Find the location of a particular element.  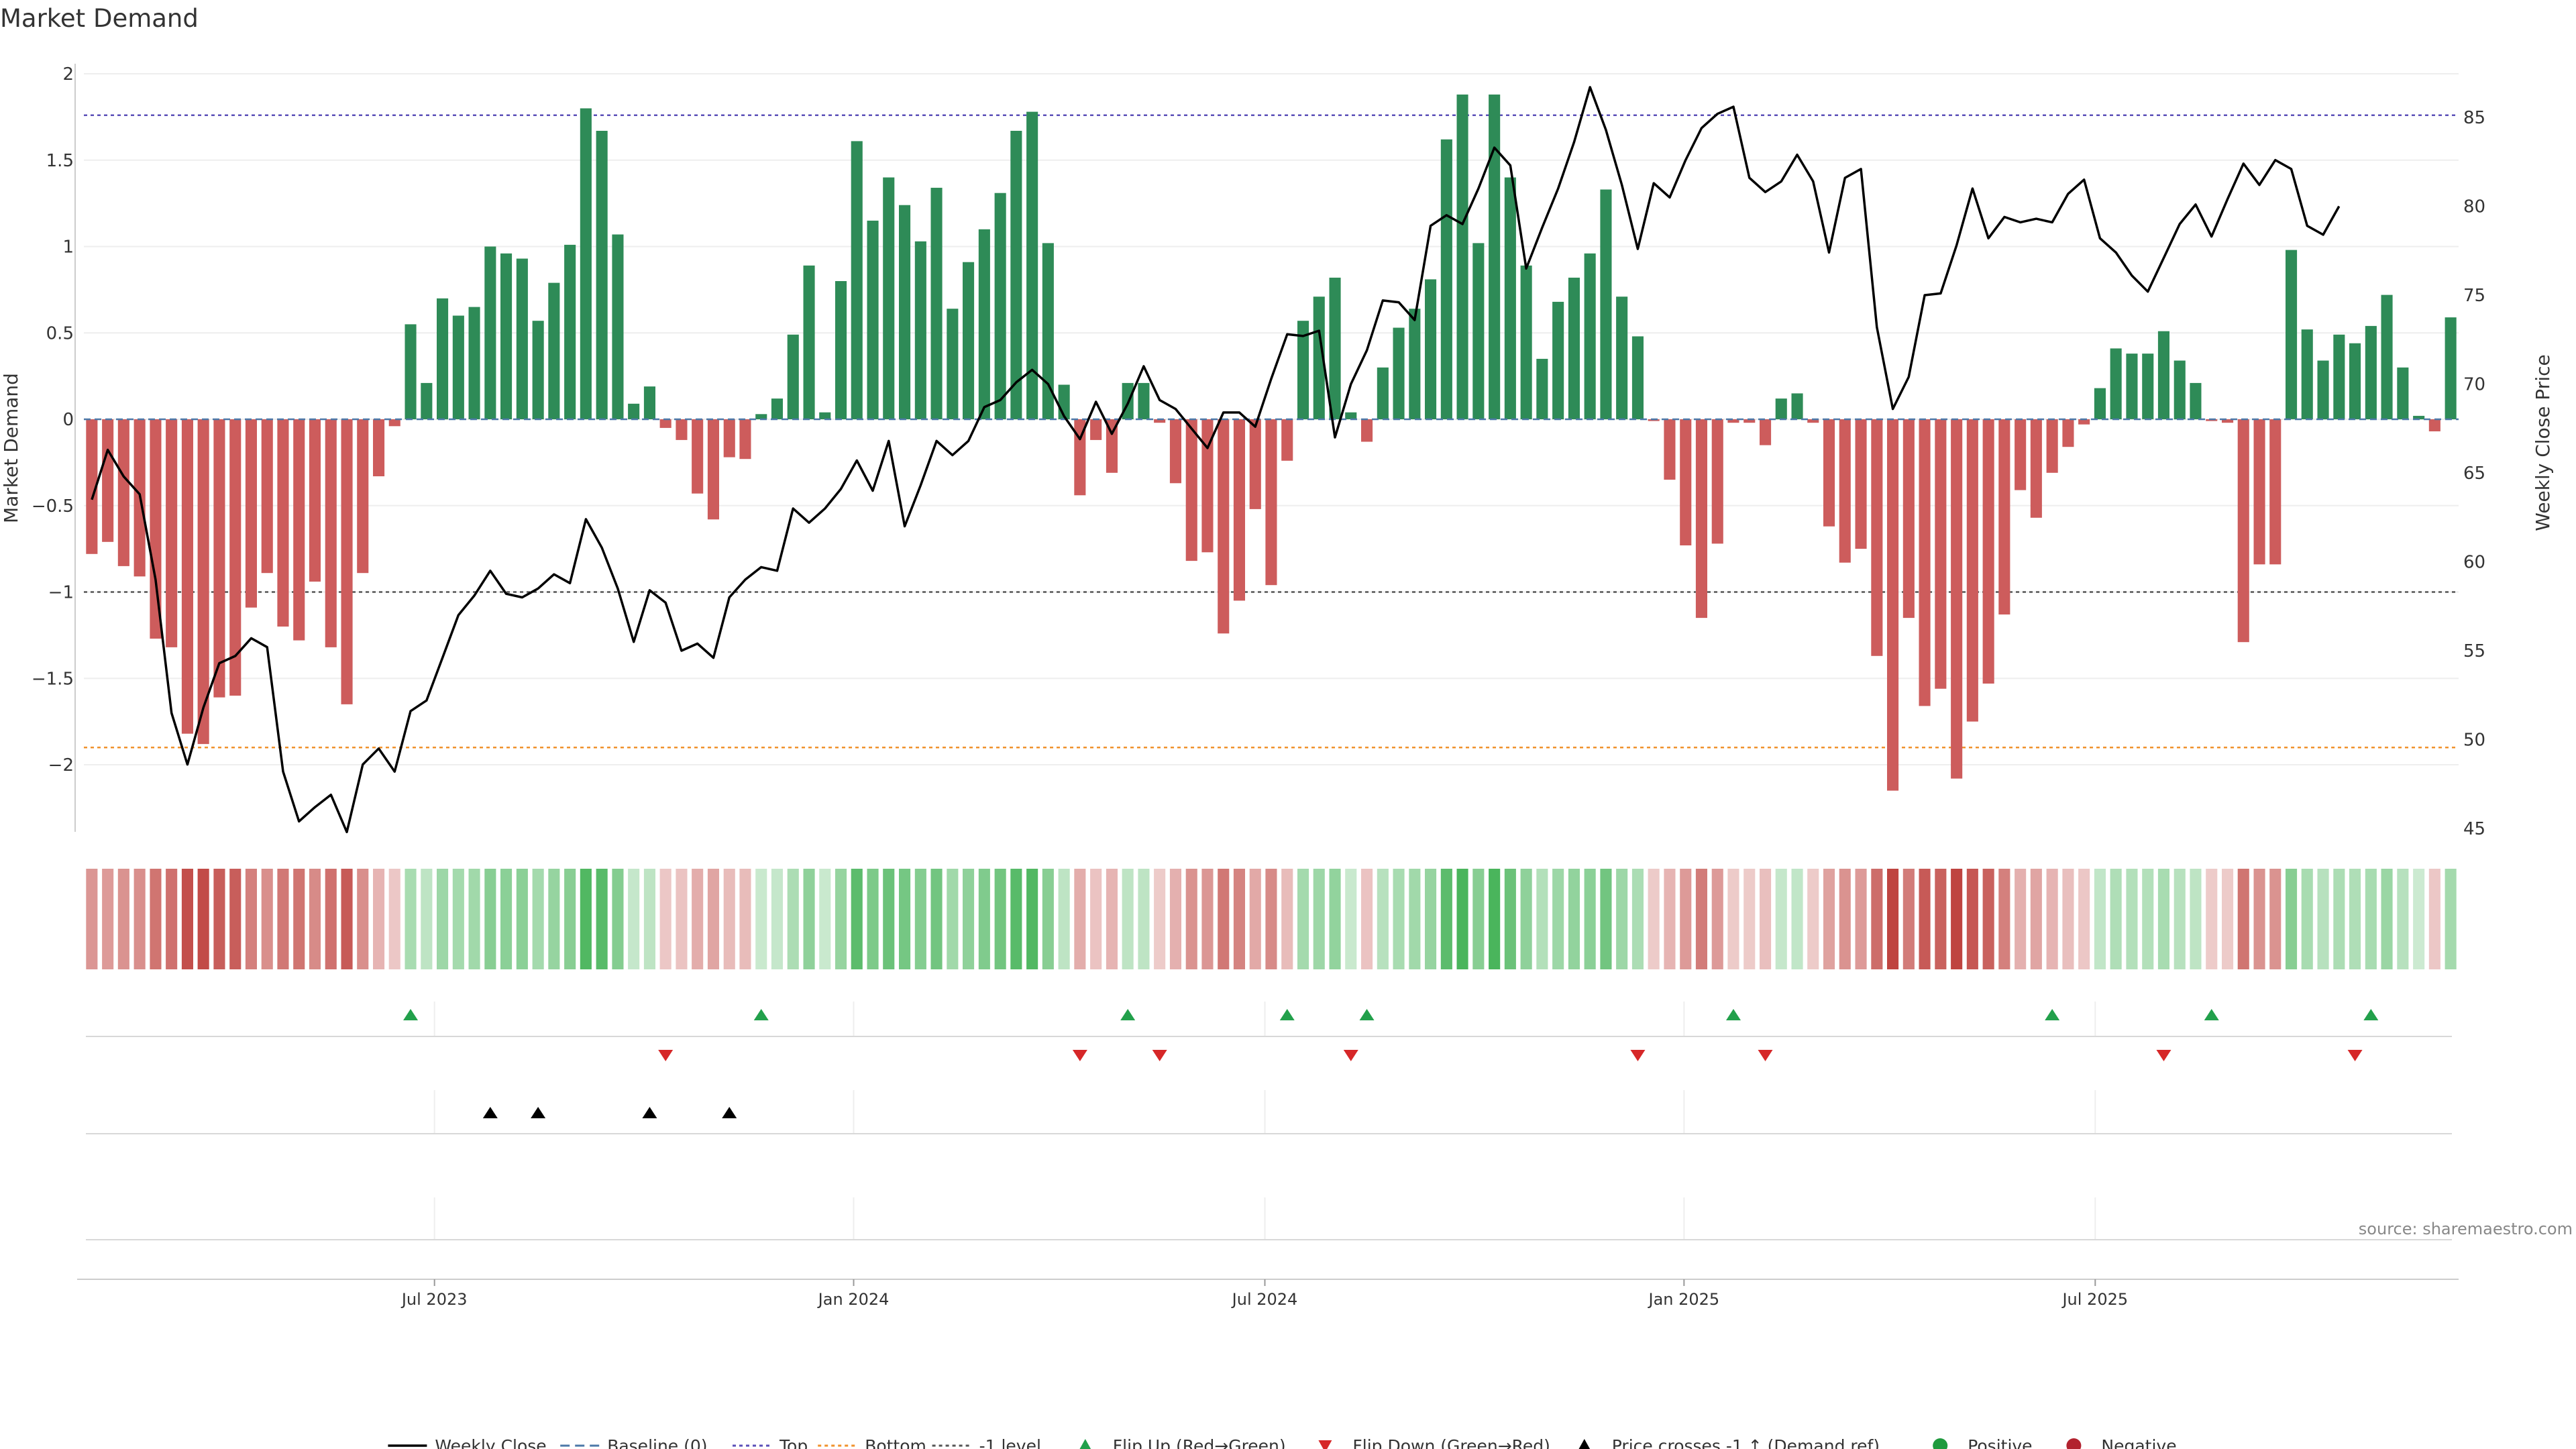

left-tick-label: 2 is located at coordinates (68, 74).